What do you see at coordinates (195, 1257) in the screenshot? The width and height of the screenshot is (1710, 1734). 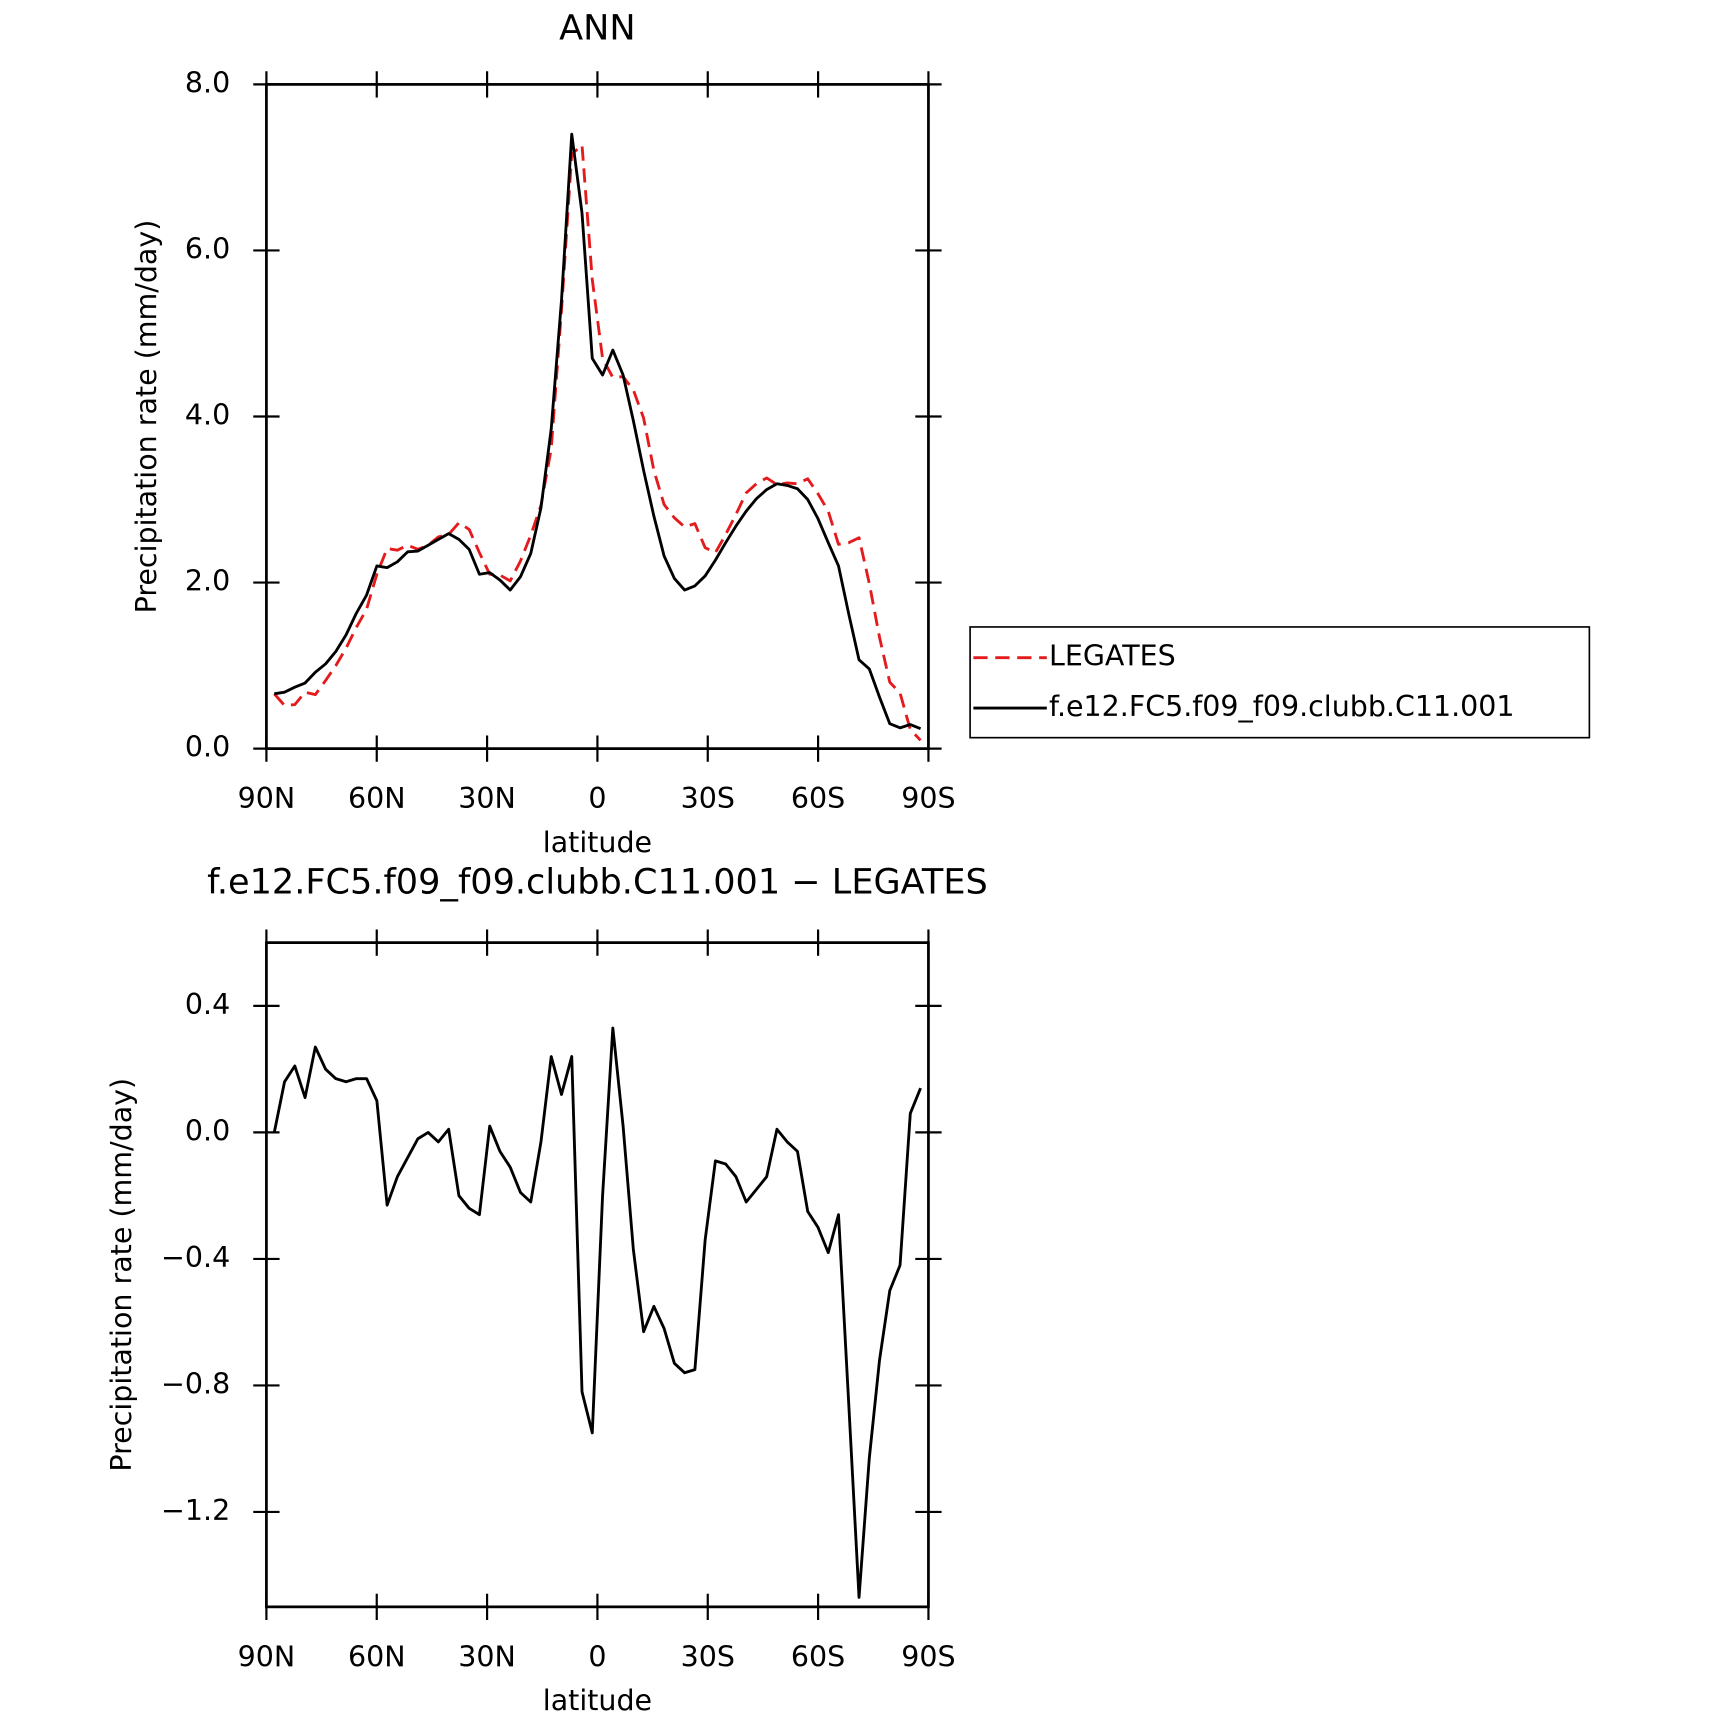 I see `y-tick-label: −0.4` at bounding box center [195, 1257].